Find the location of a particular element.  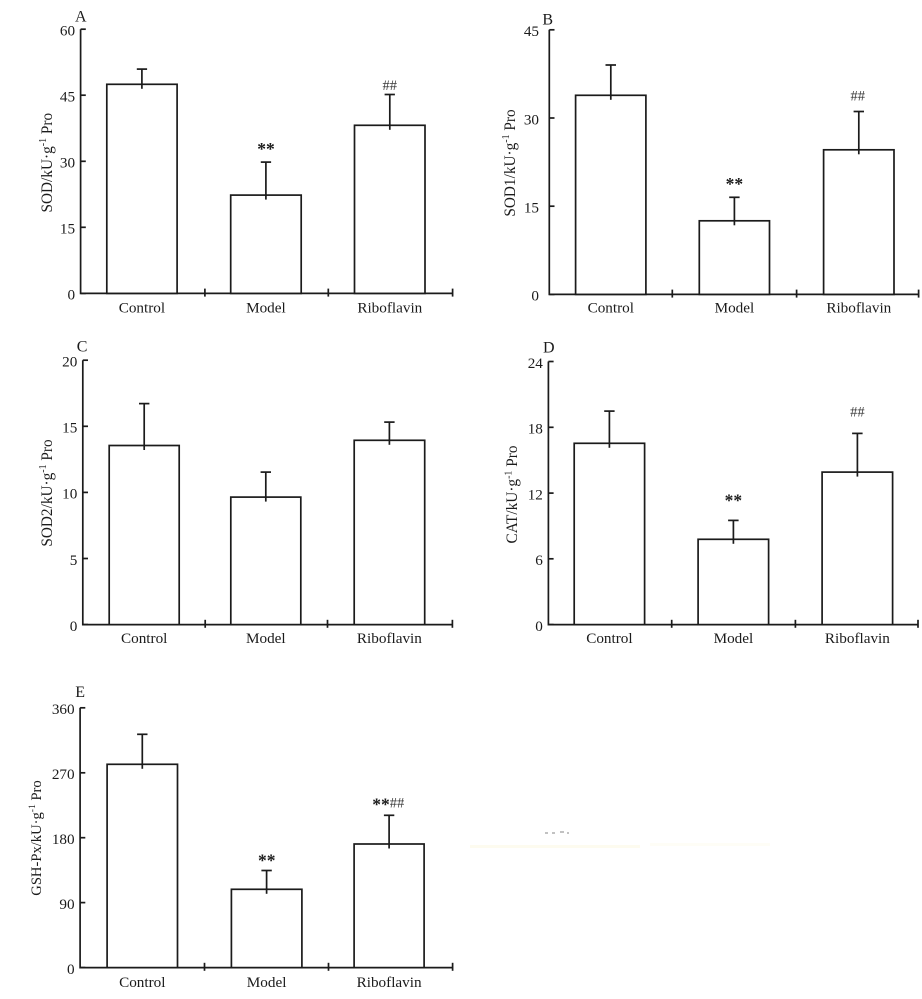

svg-text: 12 is located at coordinates (535, 494).